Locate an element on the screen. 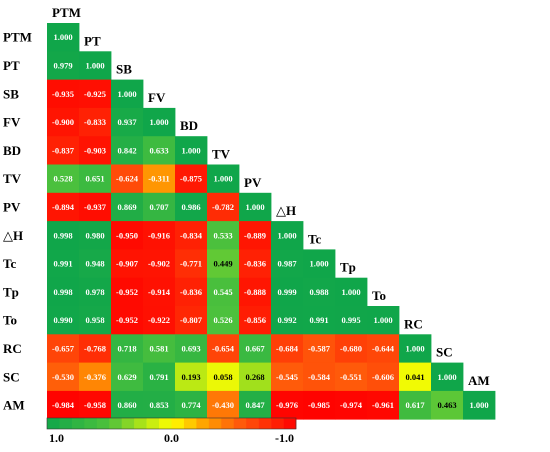 The width and height of the screenshot is (550, 452). cell-value: 0.995 is located at coordinates (350, 320).